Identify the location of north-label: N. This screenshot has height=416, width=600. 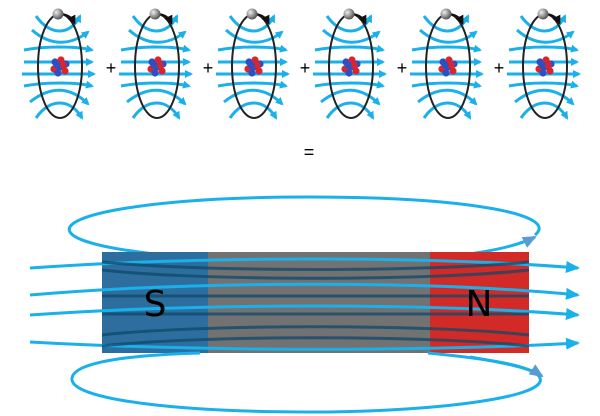
(479, 304).